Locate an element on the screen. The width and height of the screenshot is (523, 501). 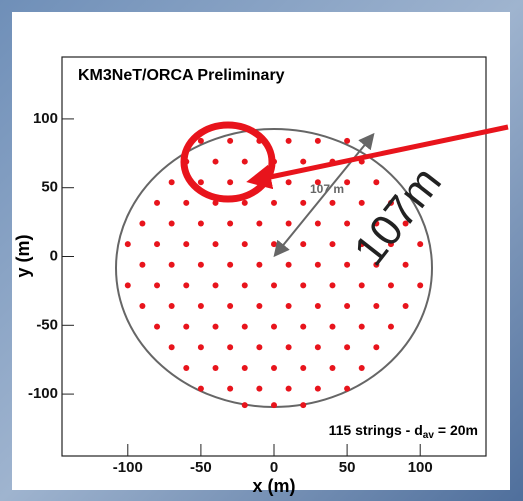
distance-label: 107 m is located at coordinates (327, 189).